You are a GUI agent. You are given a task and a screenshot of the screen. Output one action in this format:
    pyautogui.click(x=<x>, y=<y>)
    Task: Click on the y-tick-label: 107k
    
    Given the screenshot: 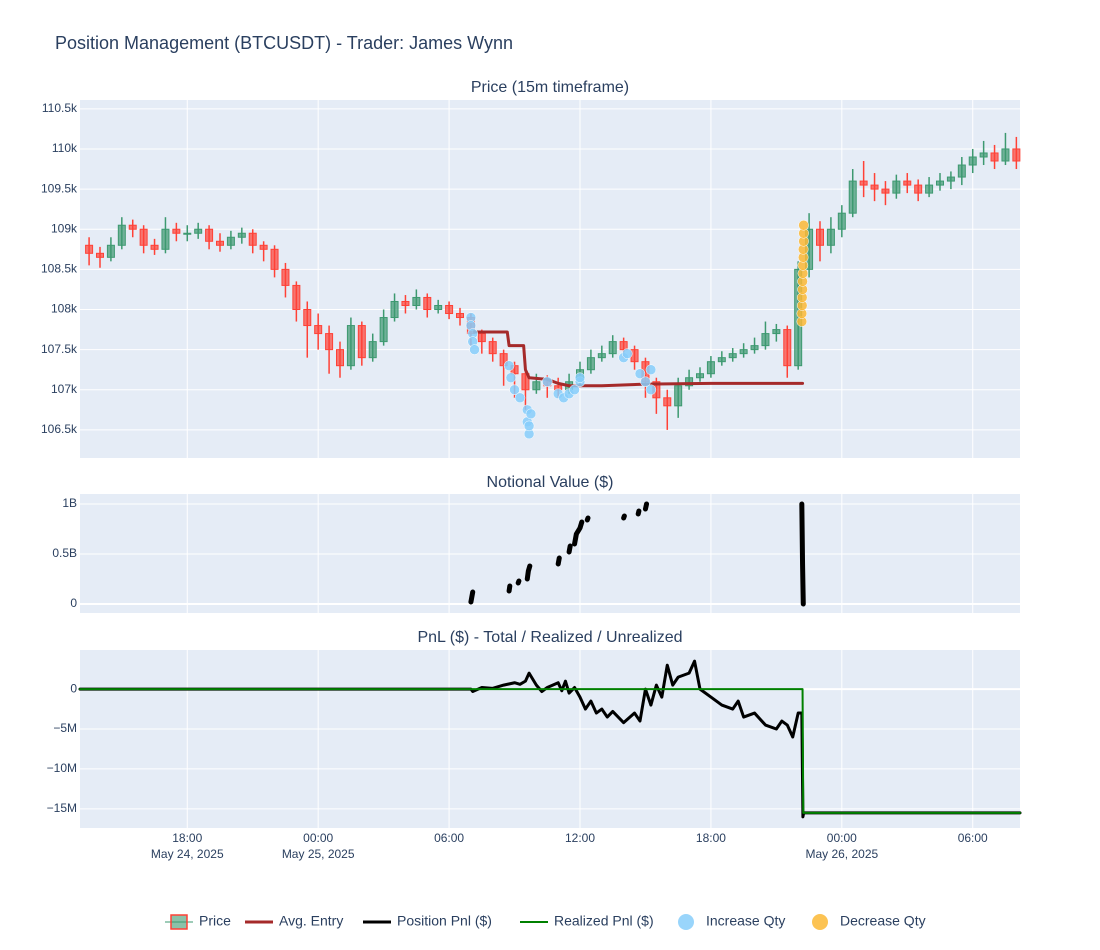 What is the action you would take?
    pyautogui.click(x=64, y=389)
    